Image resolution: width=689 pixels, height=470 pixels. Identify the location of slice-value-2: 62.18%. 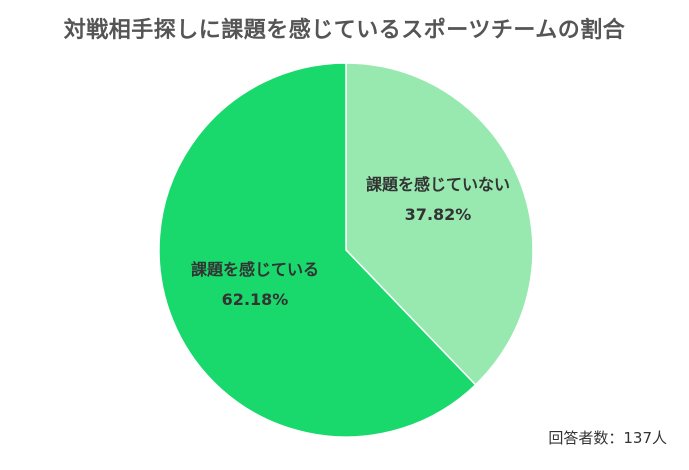
(255, 299).